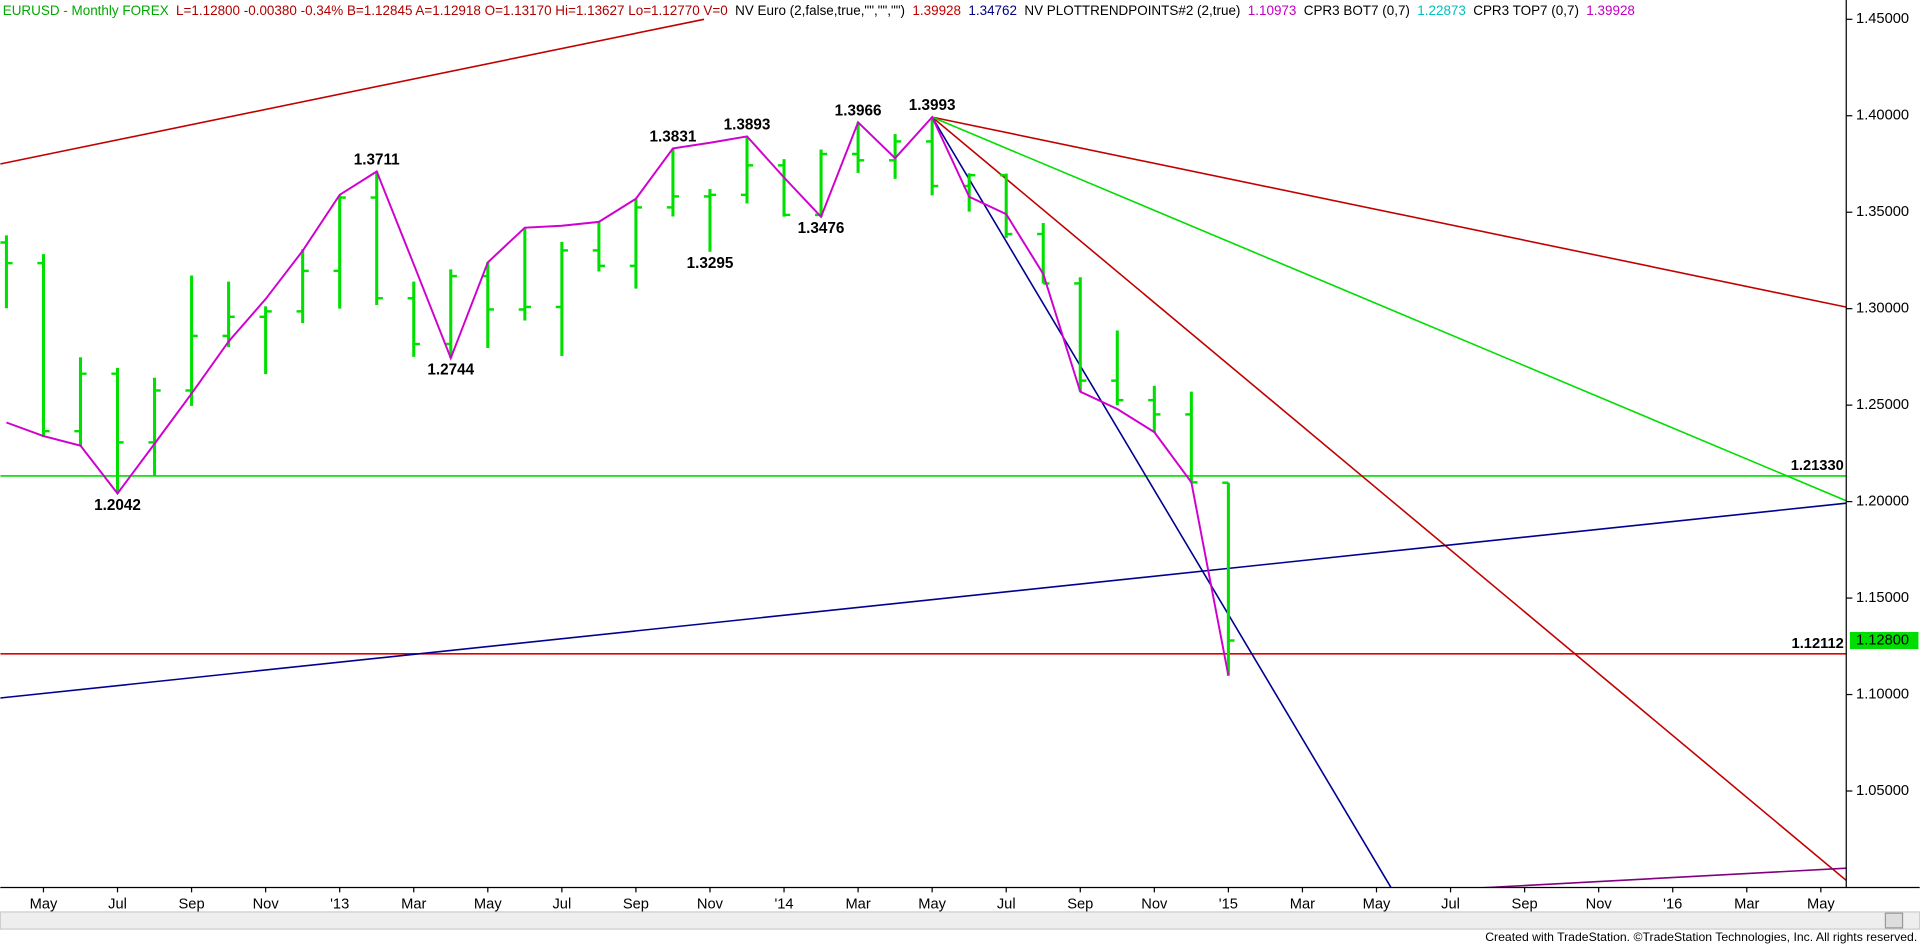  Describe the element at coordinates (1882, 501) in the screenshot. I see `y-tick-label: 1.20000` at that location.